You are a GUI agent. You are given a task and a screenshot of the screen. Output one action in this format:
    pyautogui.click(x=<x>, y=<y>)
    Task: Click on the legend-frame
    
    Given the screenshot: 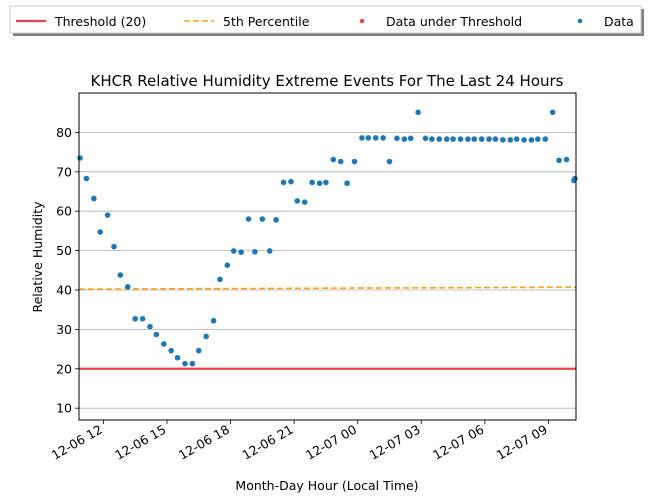 What is the action you would take?
    pyautogui.click(x=325, y=19)
    